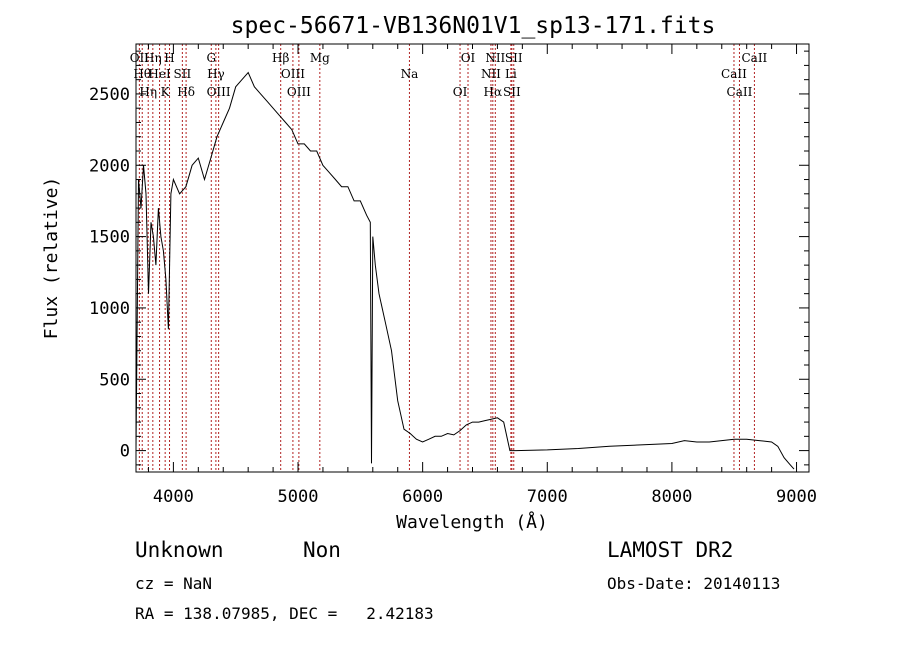  I want to click on x-tick-label: 4000, so click(173, 497).